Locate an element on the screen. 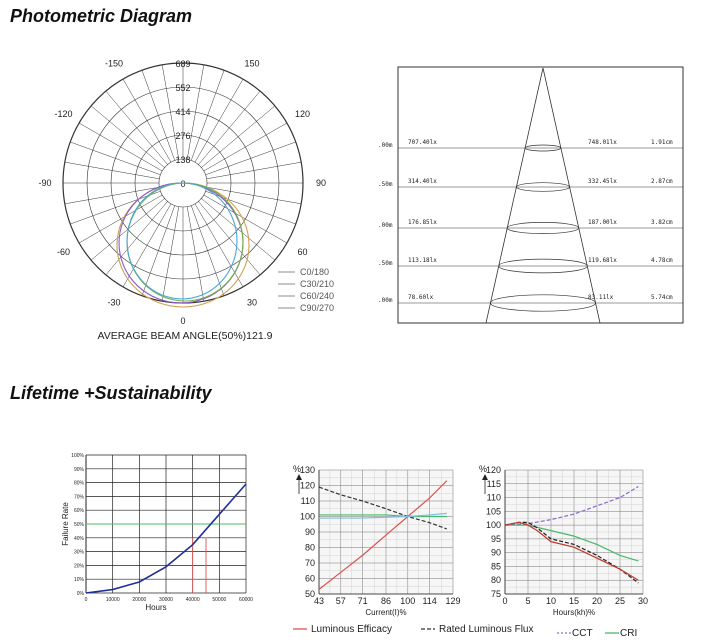 The image size is (702, 642). legend-label: C0/180 is located at coordinates (314, 272).